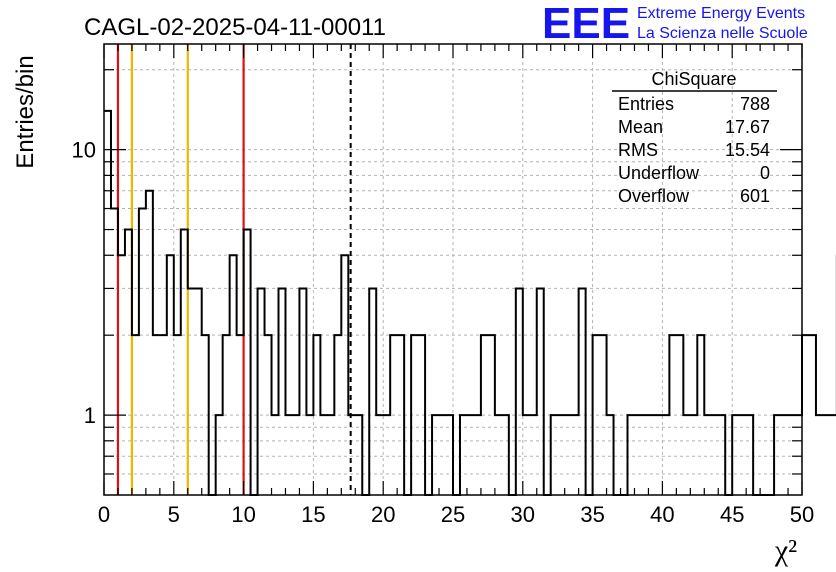  What do you see at coordinates (732, 514) in the screenshot?
I see `x-tick-label: 45` at bounding box center [732, 514].